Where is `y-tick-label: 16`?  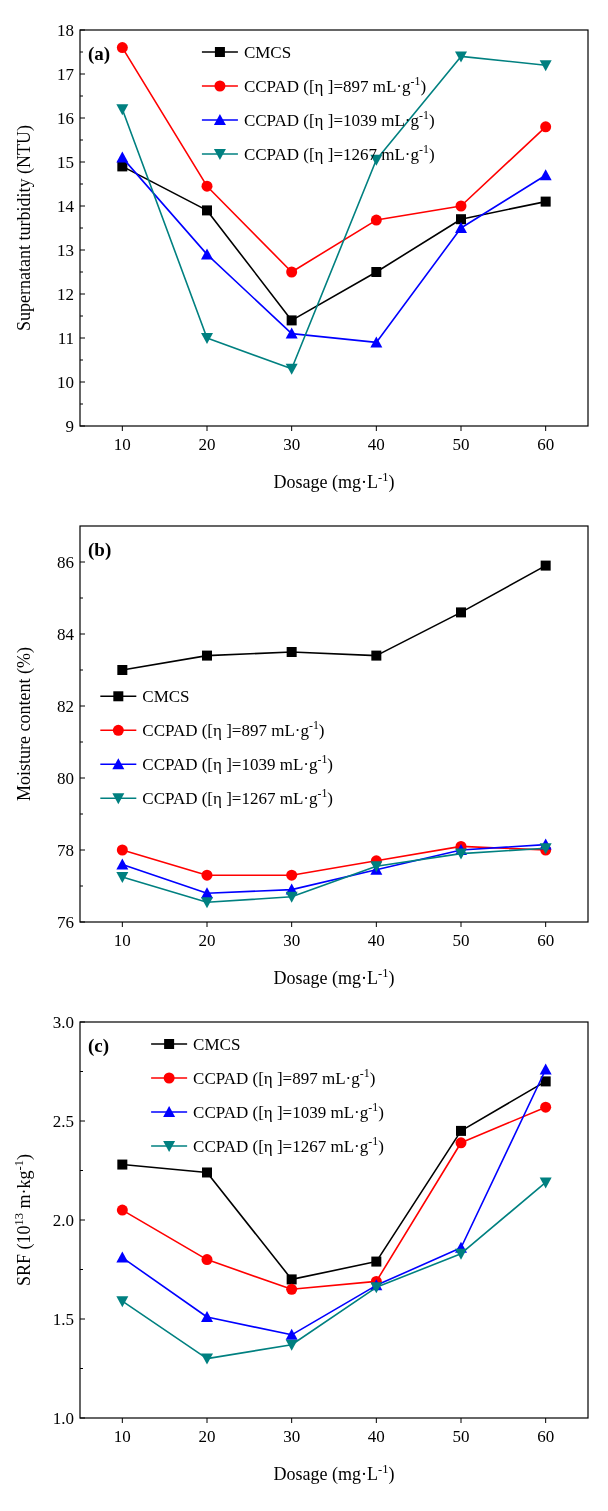
y-tick-label: 16 is located at coordinates (65, 118).